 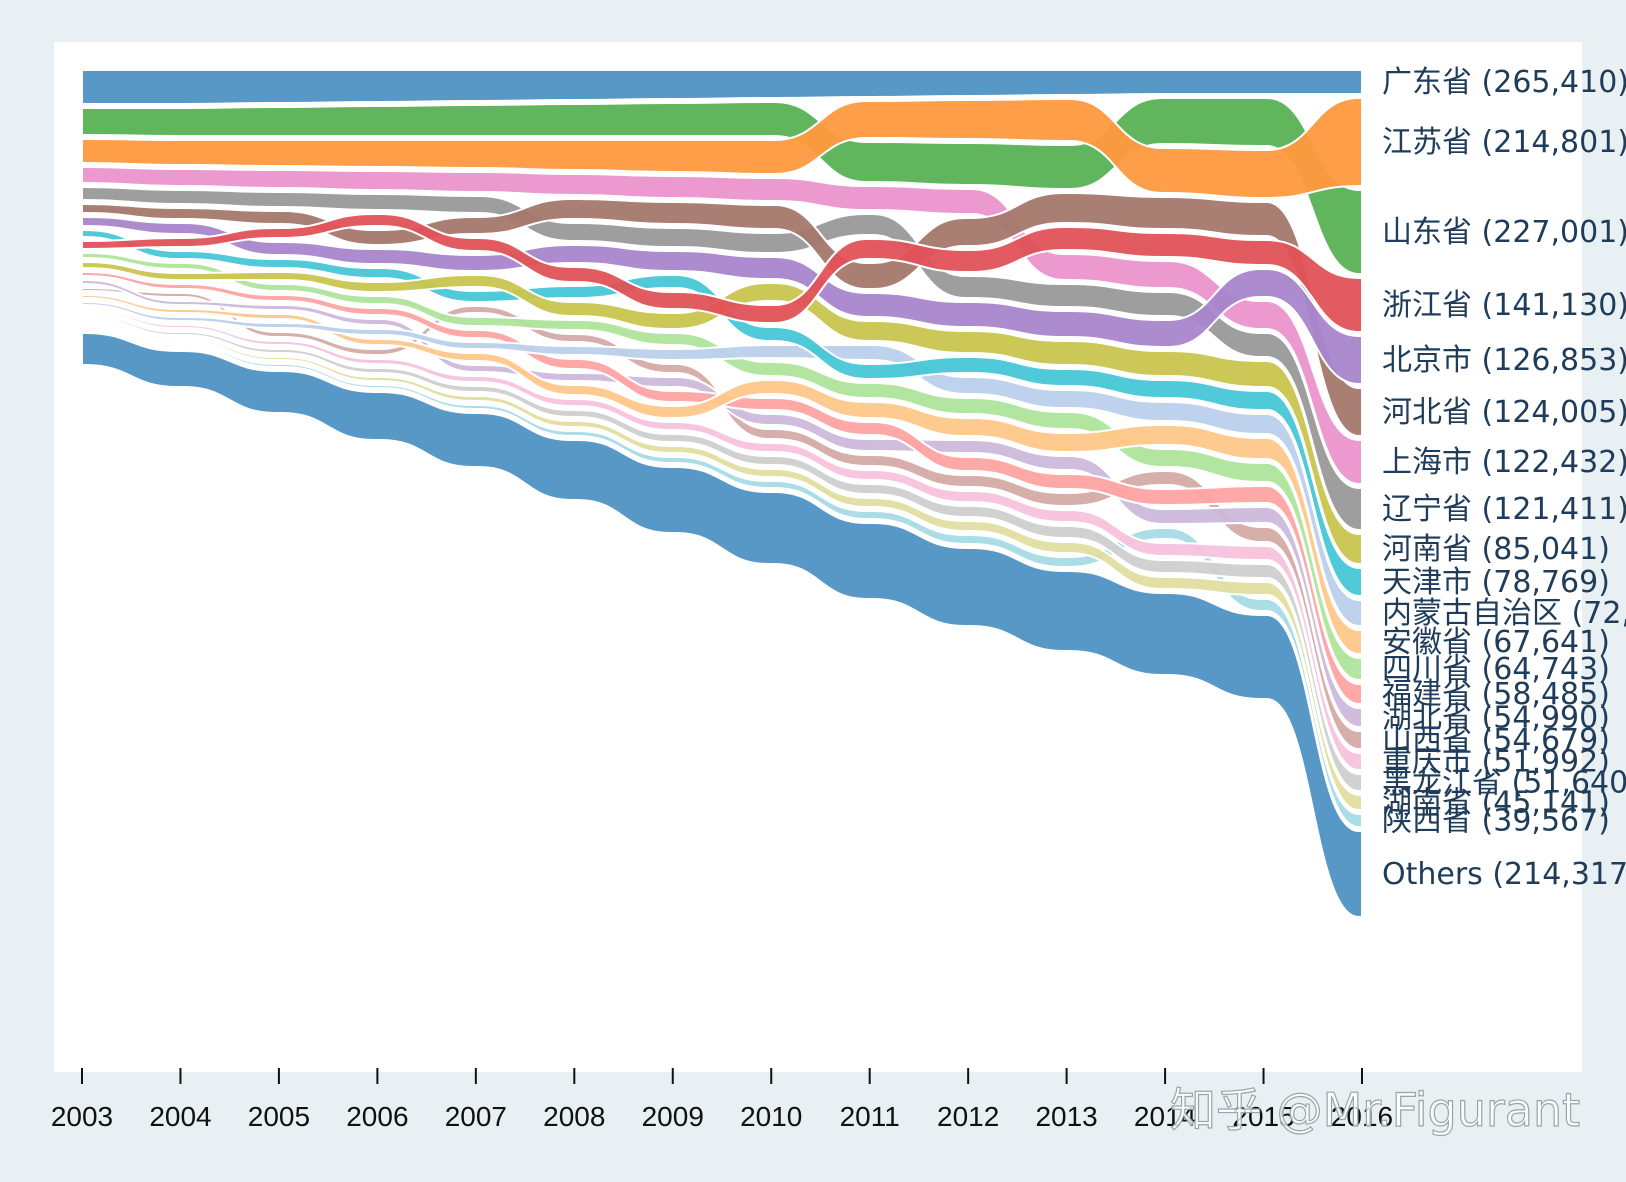 What do you see at coordinates (1504, 305) in the screenshot?
I see `band-label-3: 浙江省 (141,130)` at bounding box center [1504, 305].